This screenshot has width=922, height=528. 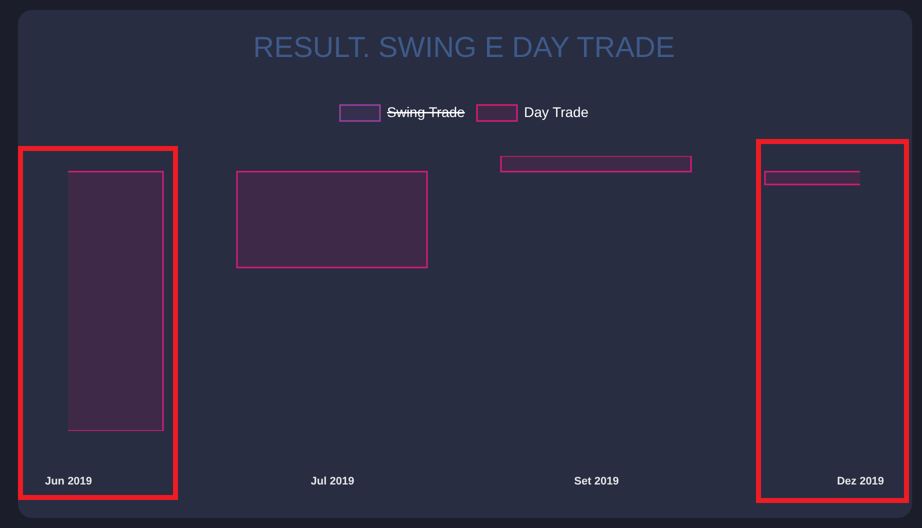 What do you see at coordinates (596, 482) in the screenshot?
I see `x-tick-label: Set 2019` at bounding box center [596, 482].